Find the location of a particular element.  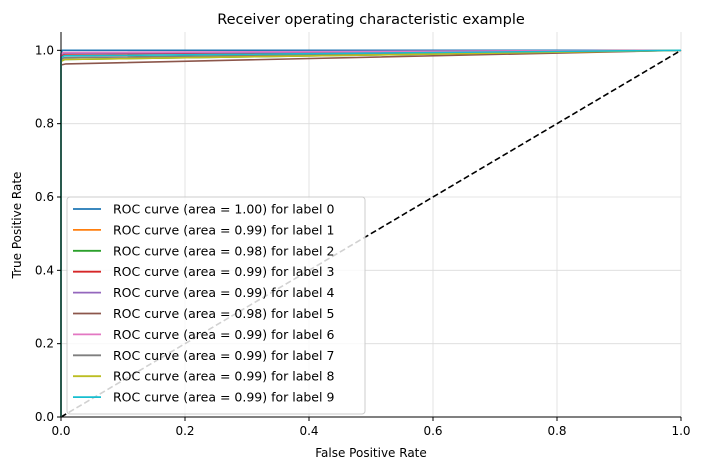

legend-label-8: ROC curve (area = 0.99) for label 8 is located at coordinates (223, 376).